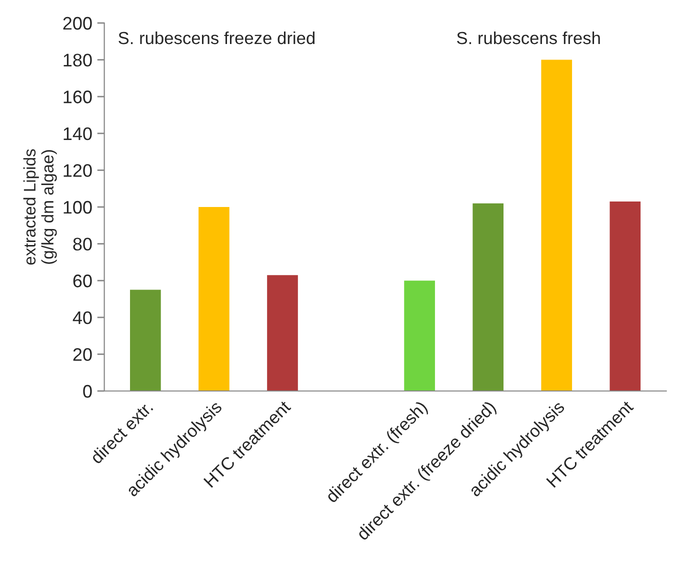  What do you see at coordinates (528, 37) in the screenshot?
I see `annotation: S. rubescens fresh` at bounding box center [528, 37].